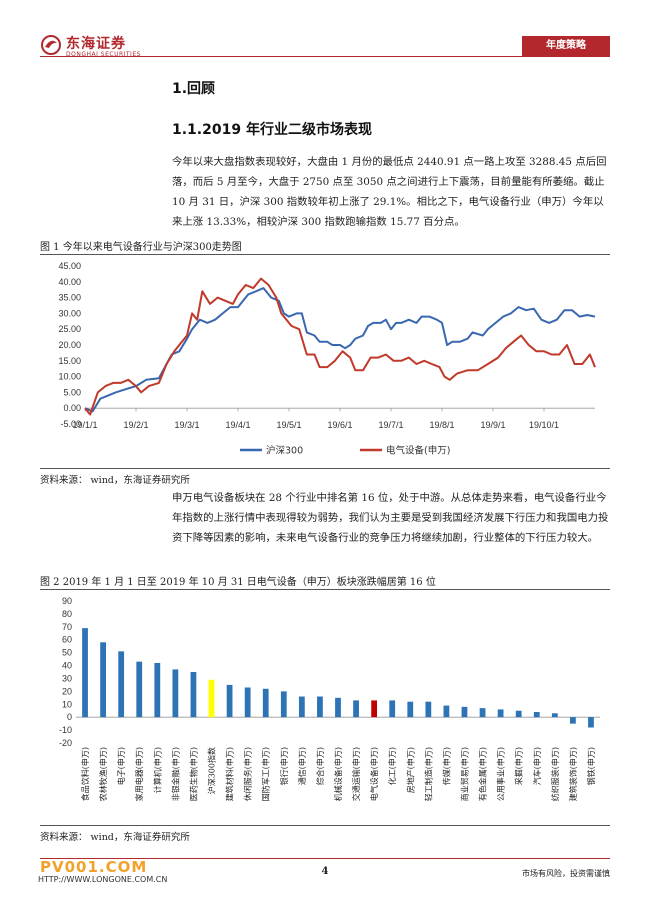 The height and width of the screenshot is (919, 650). Describe the element at coordinates (186, 425) in the screenshot. I see `x-tick-label: 19/3/1` at that location.